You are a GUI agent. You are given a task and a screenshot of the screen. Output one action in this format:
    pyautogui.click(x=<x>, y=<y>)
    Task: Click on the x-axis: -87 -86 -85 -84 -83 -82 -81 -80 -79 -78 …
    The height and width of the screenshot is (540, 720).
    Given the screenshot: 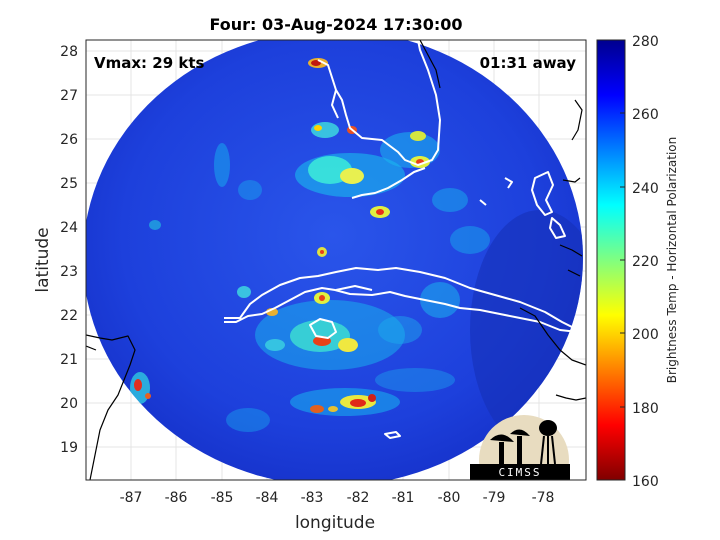 What is the action you would take?
    pyautogui.click(x=337, y=511)
    